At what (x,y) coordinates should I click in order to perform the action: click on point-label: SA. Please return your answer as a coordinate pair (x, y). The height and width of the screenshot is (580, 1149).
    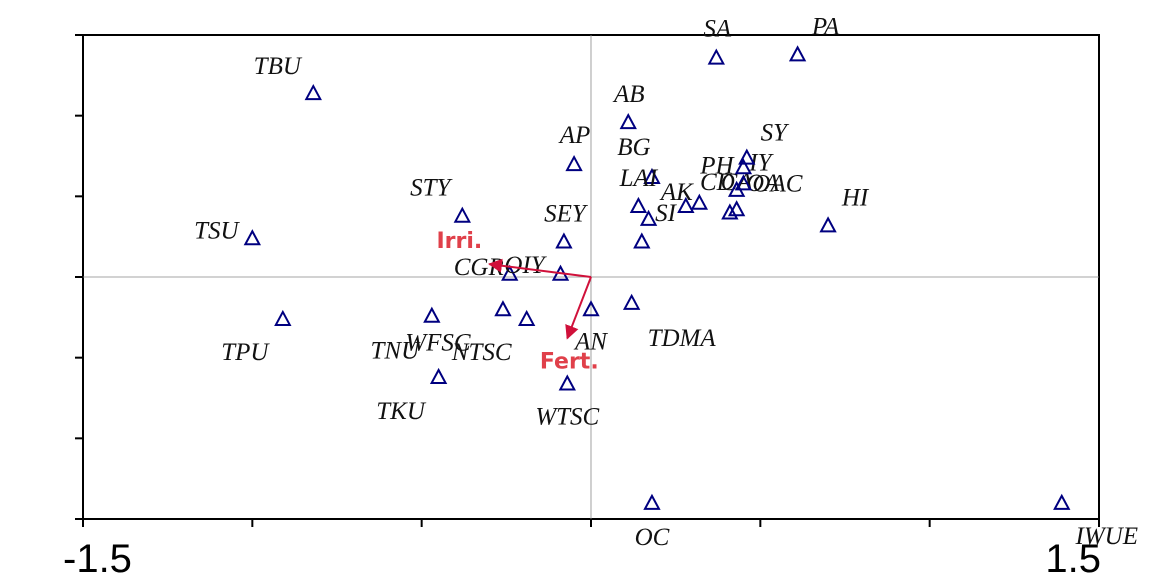
    Looking at the image, I should click on (717, 29).